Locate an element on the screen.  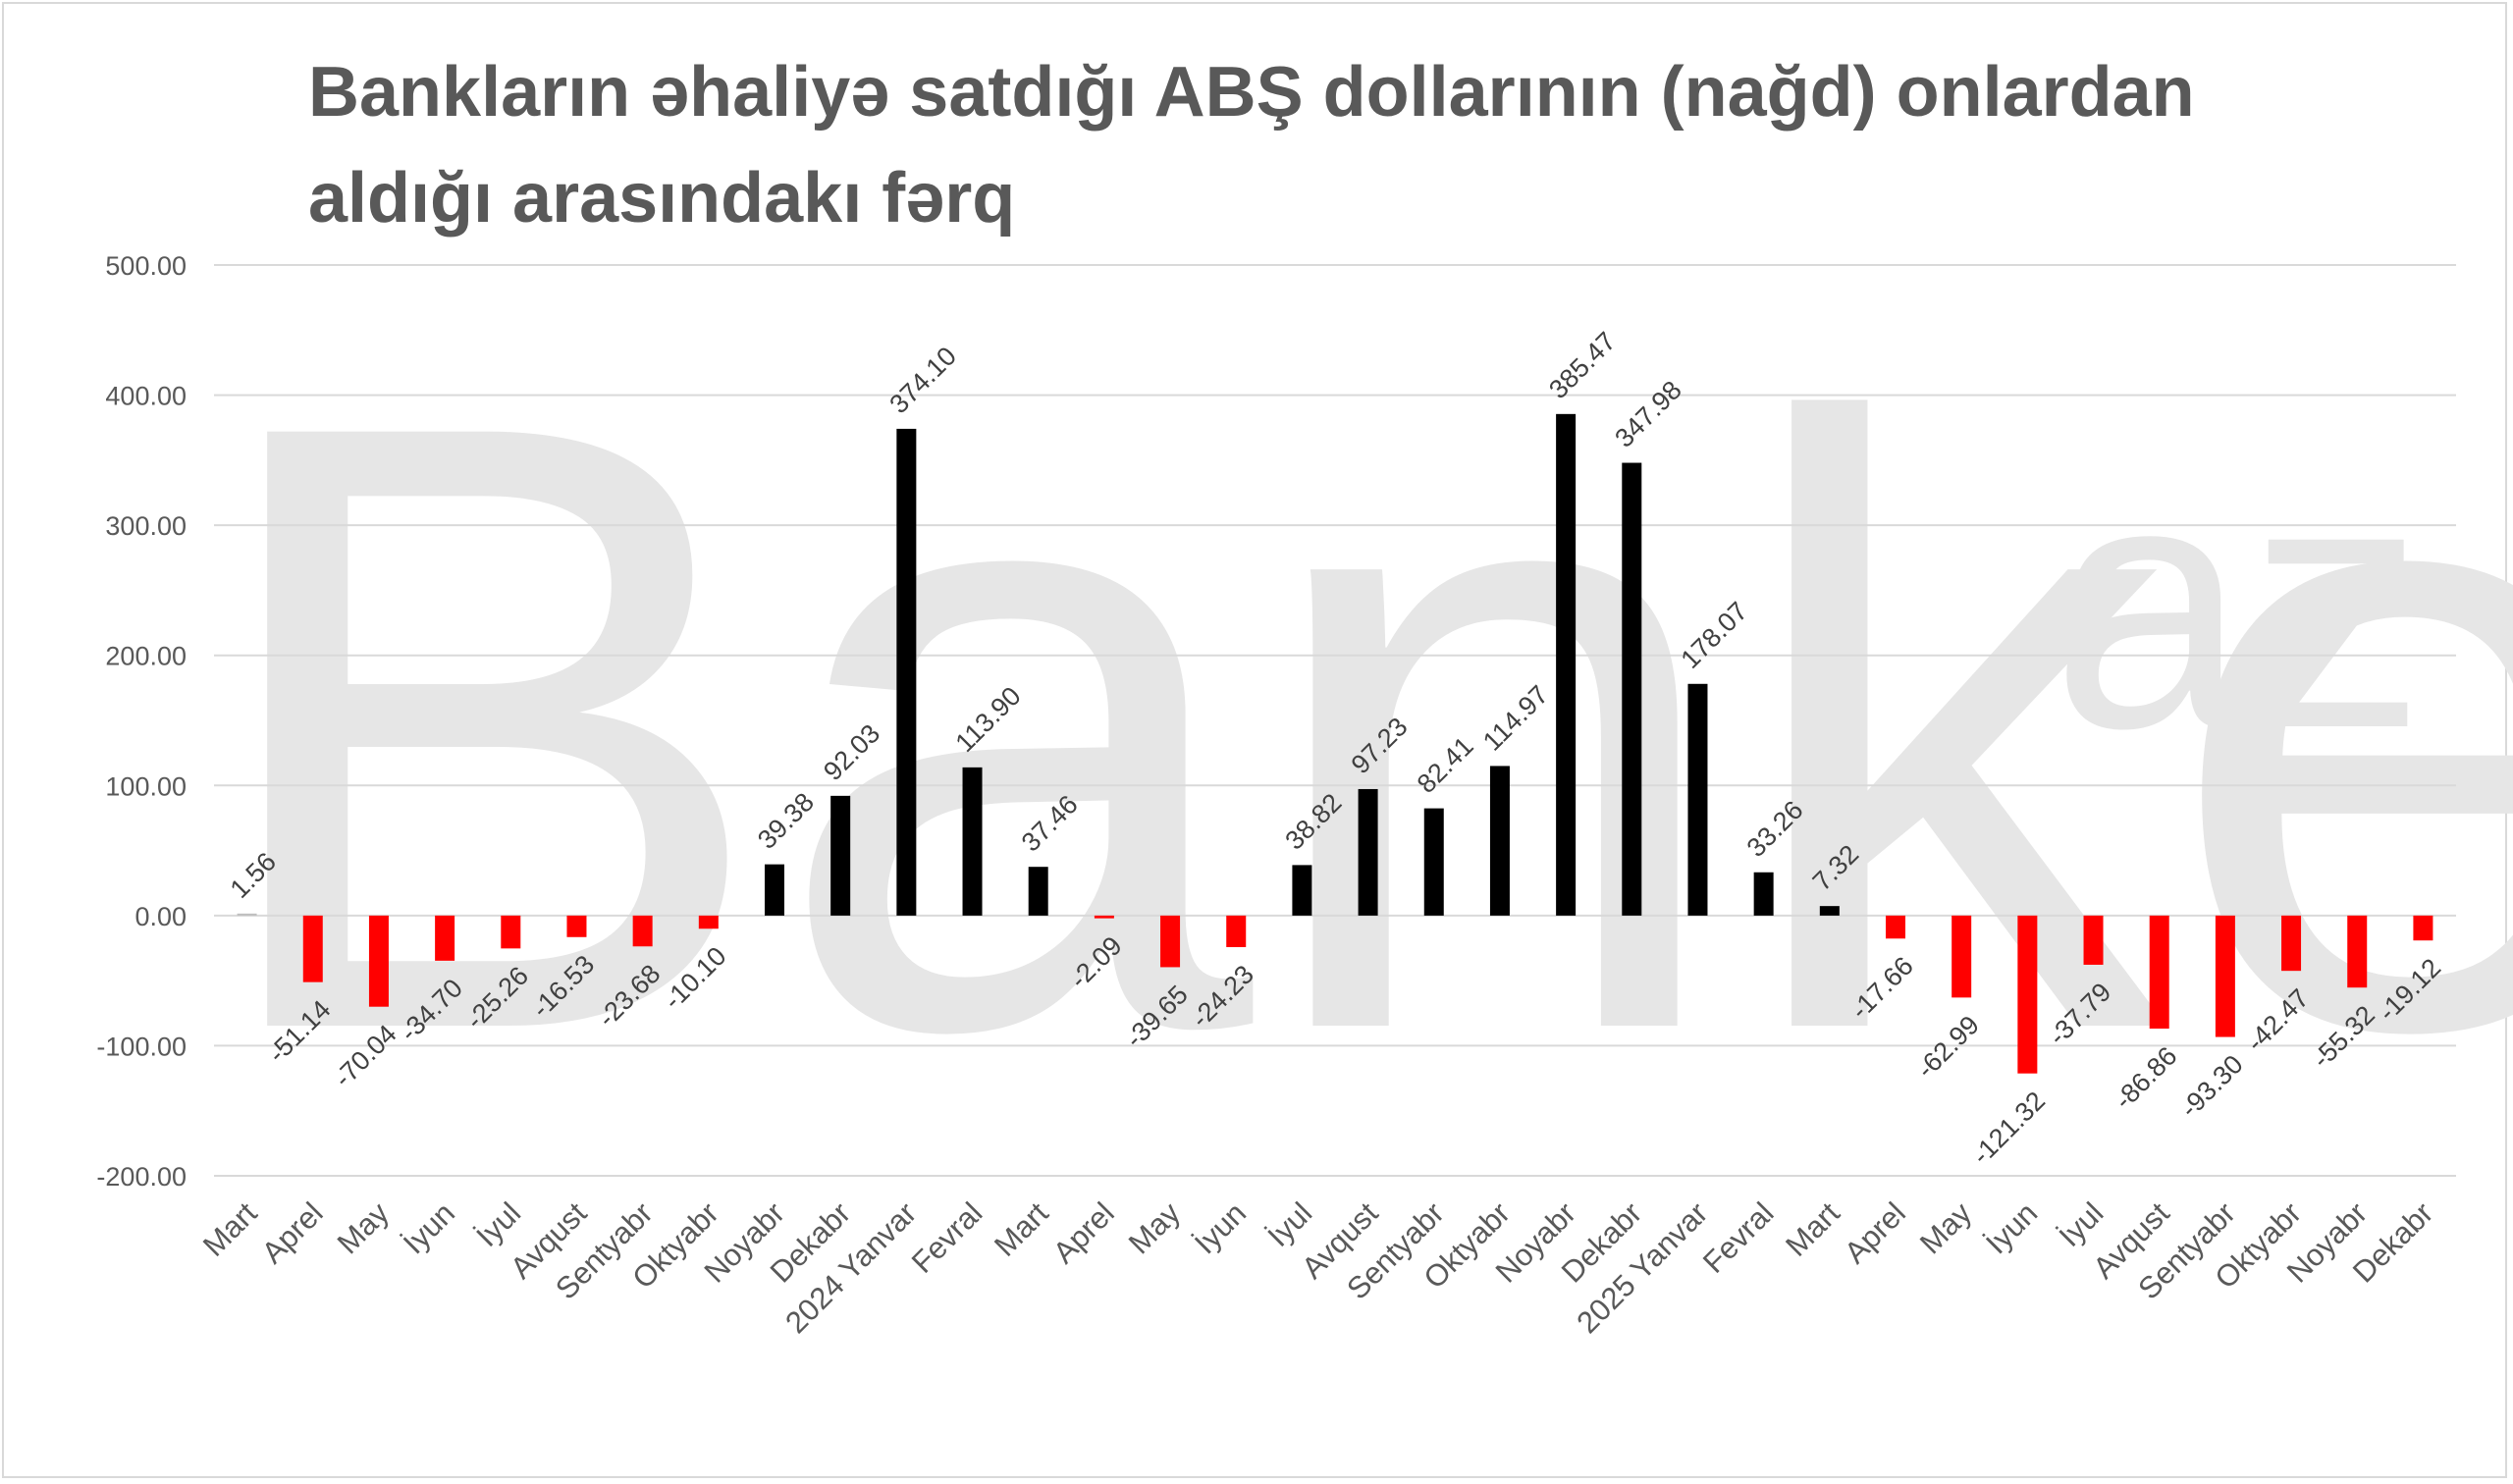
y-tick-label: 100.00 is located at coordinates (146, 786).